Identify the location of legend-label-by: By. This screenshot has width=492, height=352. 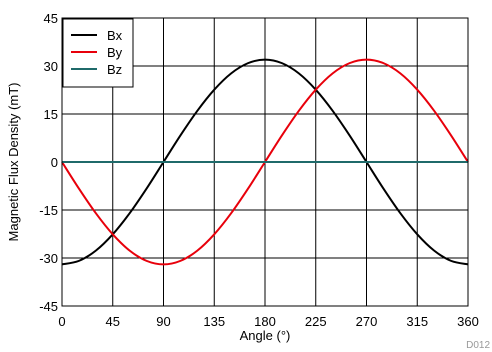
(115, 52).